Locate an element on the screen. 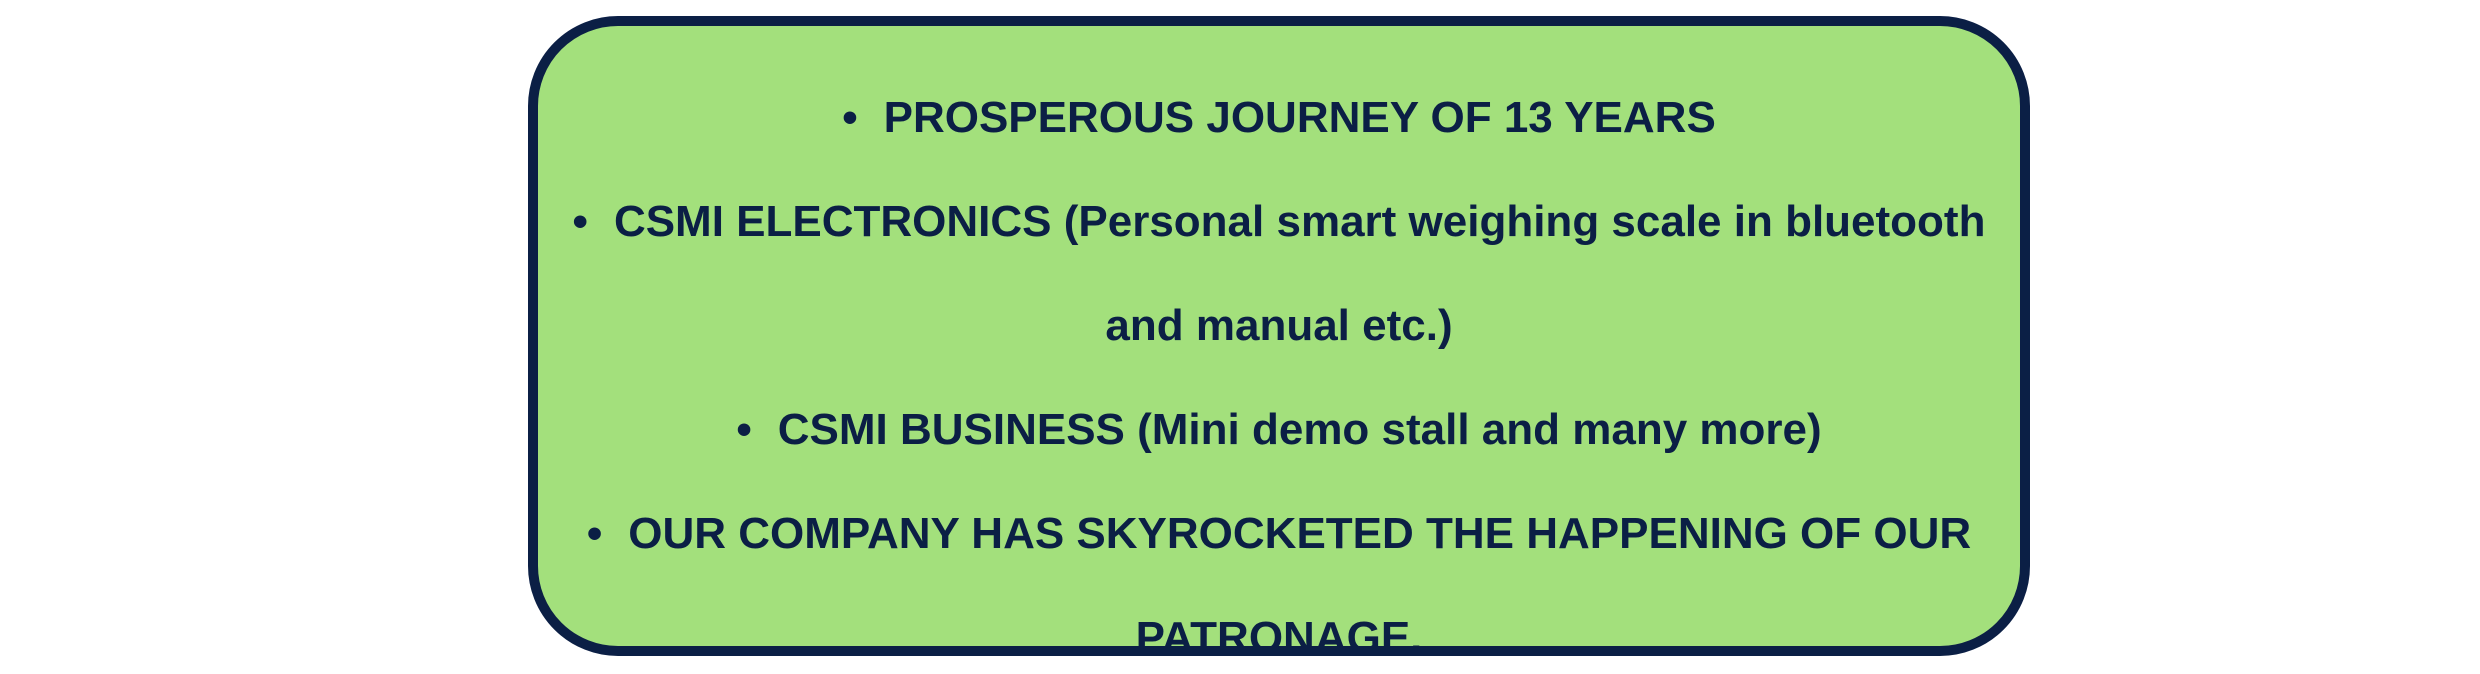  item-text-continued: PATRONAGE. is located at coordinates (1279, 634).